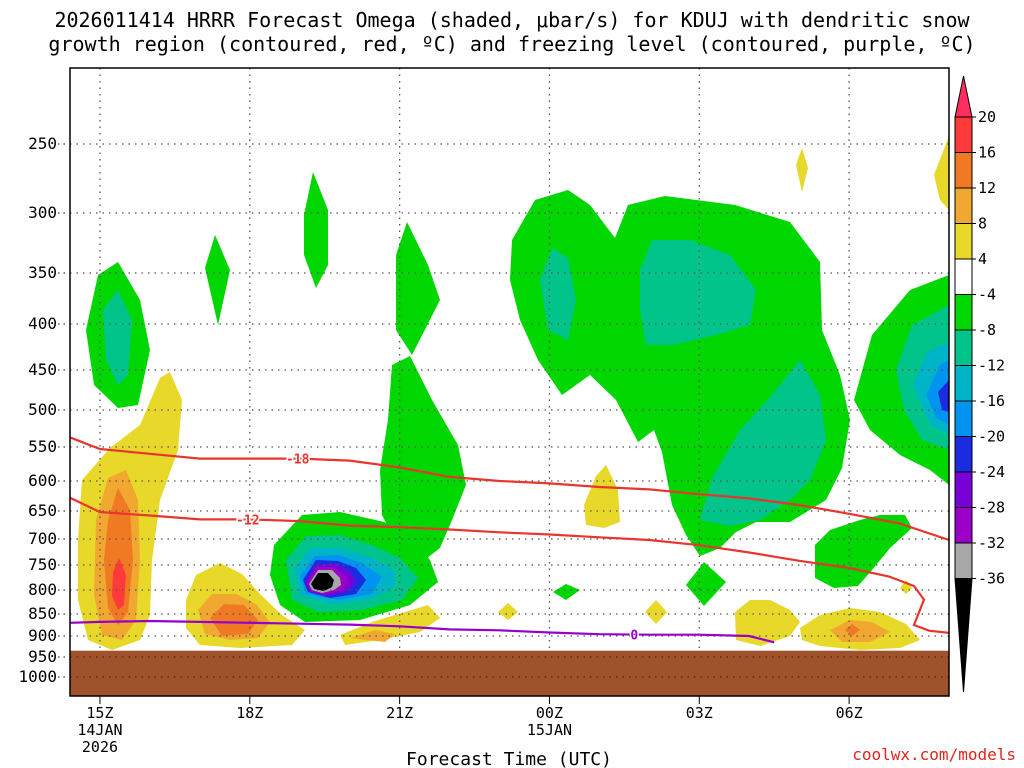 This screenshot has height=768, width=1024. What do you see at coordinates (991, 437) in the screenshot?
I see `colorbar-label: -20` at bounding box center [991, 437].